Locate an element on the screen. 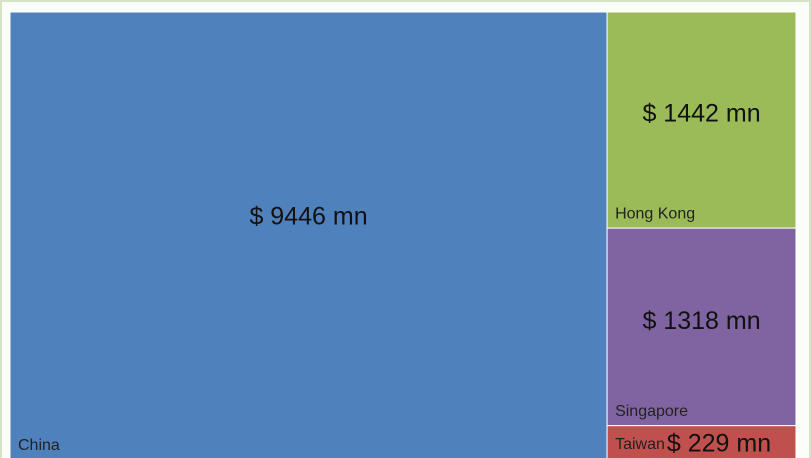 Image resolution: width=811 pixels, height=458 pixels. value-label: $ 229 mn is located at coordinates (719, 443).